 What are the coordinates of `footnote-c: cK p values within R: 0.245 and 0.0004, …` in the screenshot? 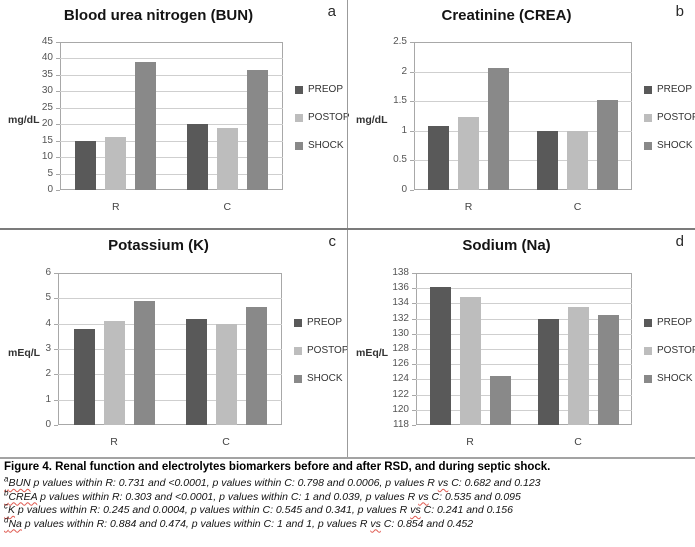 It's located at (258, 508).